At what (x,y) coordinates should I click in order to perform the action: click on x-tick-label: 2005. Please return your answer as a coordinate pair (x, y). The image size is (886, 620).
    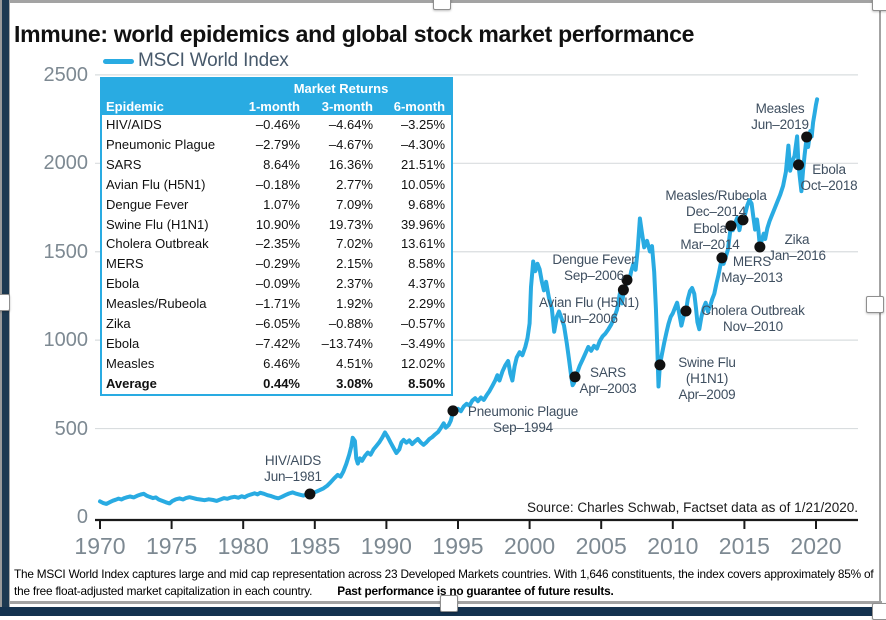
    Looking at the image, I should click on (601, 546).